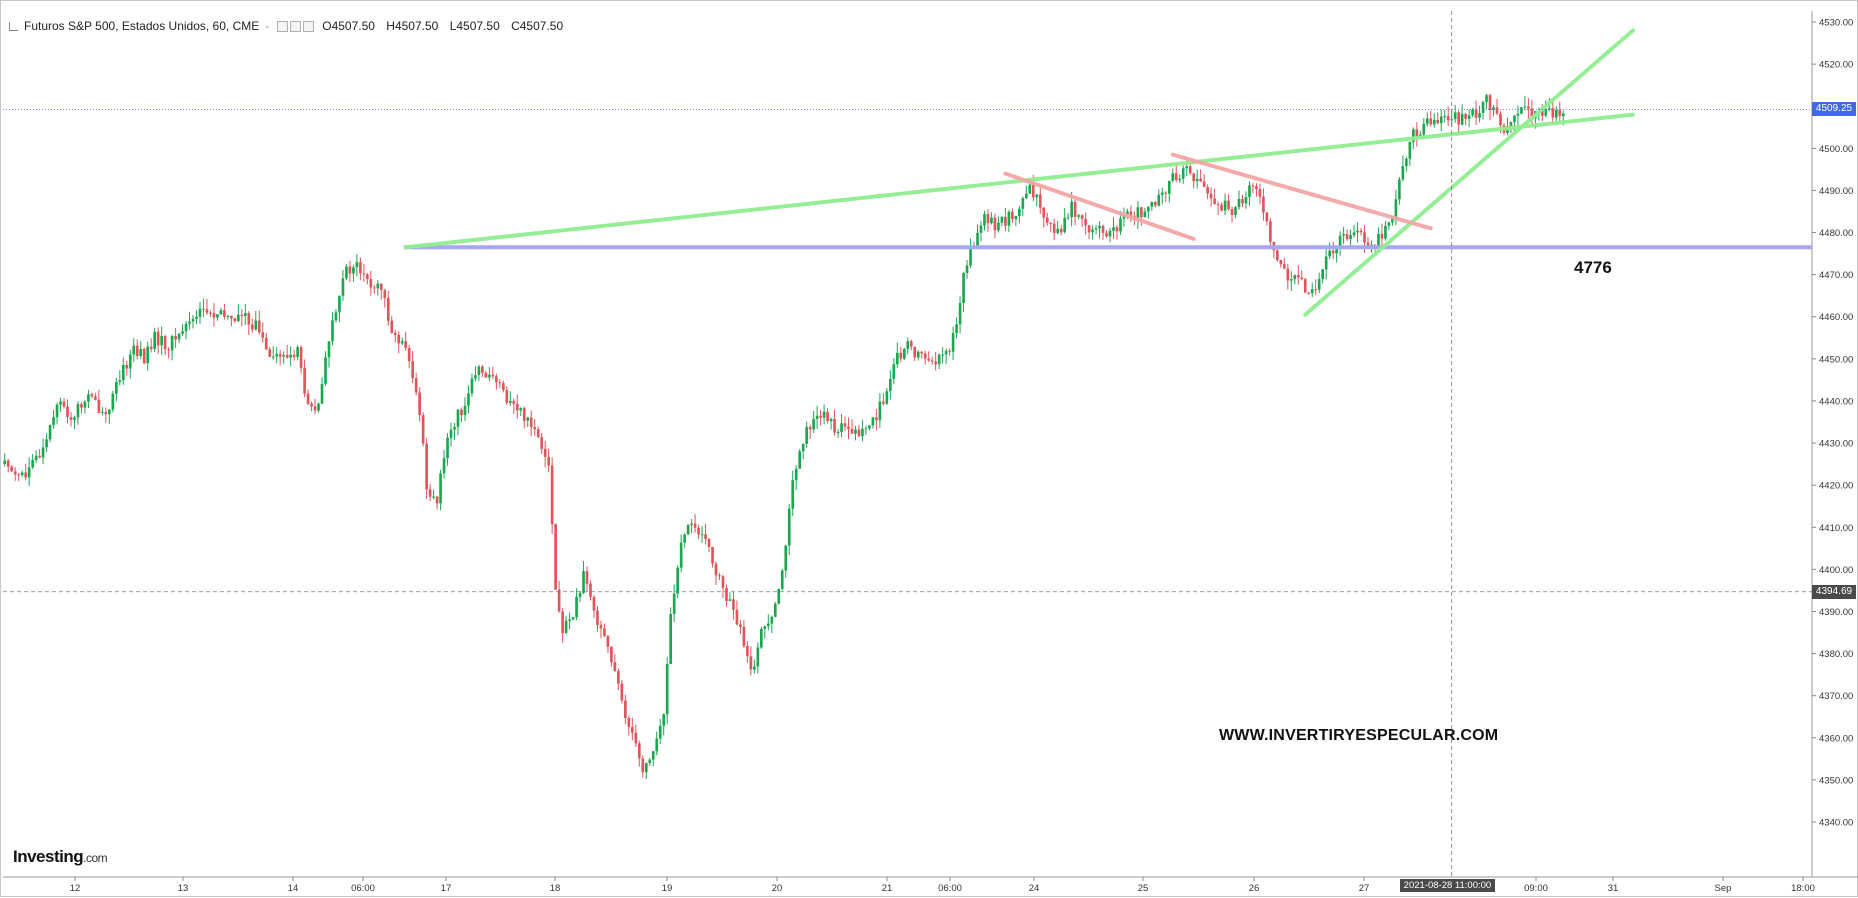  I want to click on x-tick-label: 18:00, so click(1803, 888).